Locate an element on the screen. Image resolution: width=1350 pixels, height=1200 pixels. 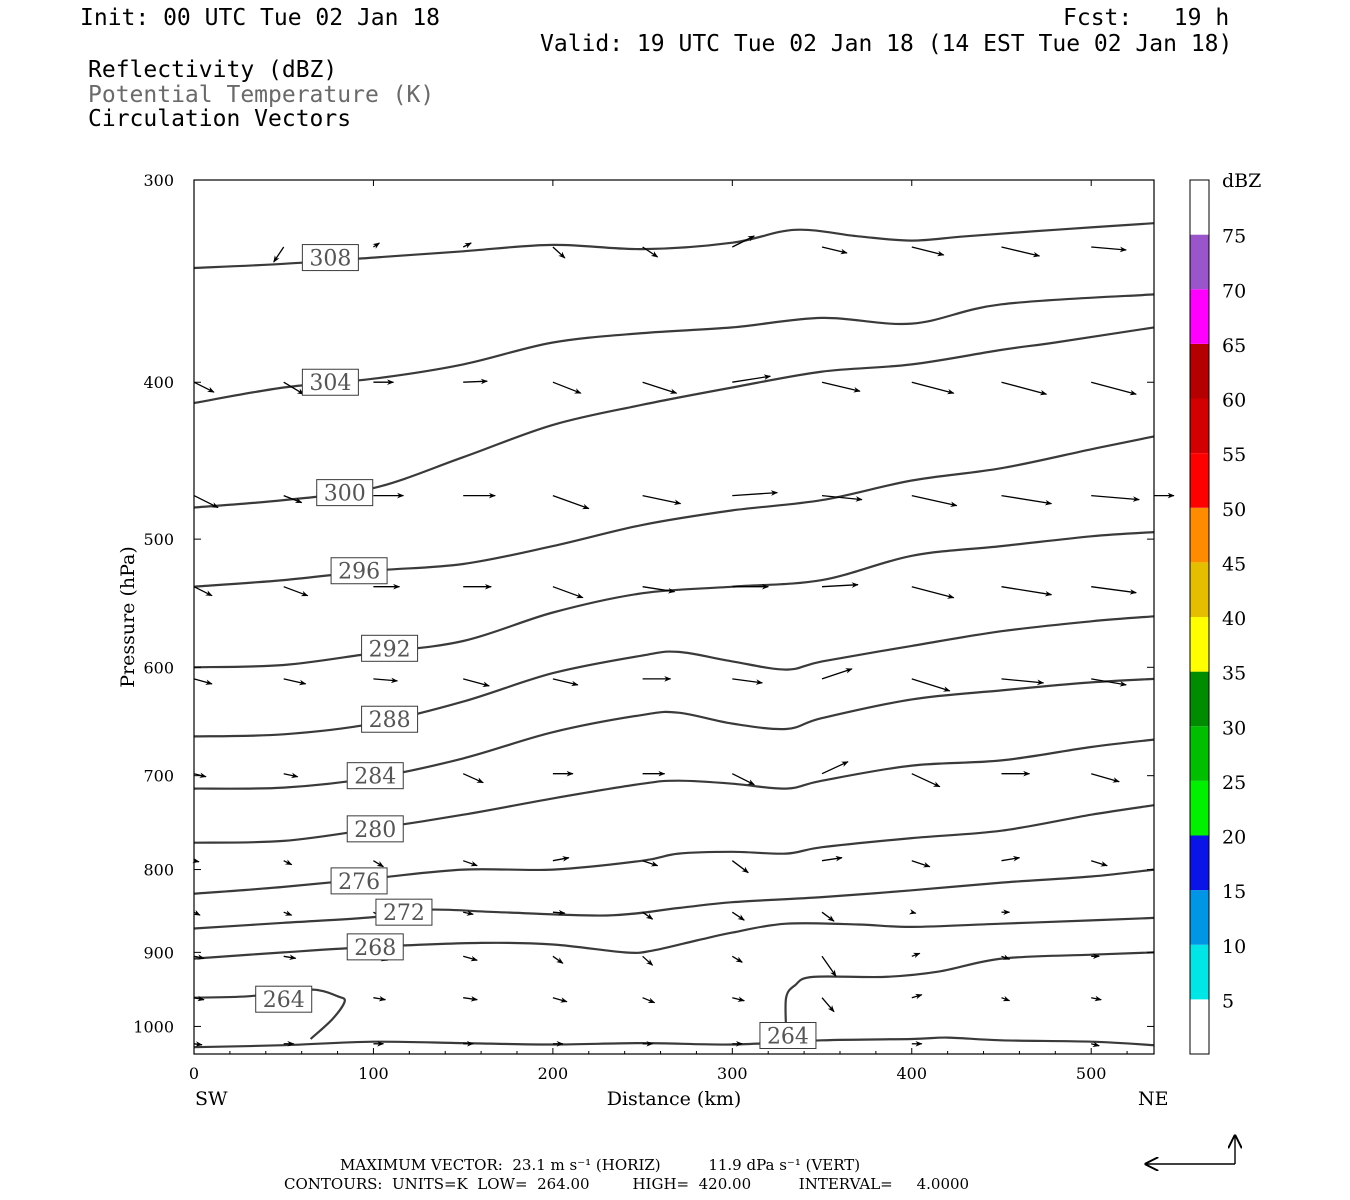
x-end-label-ne: NE is located at coordinates (1153, 1099).